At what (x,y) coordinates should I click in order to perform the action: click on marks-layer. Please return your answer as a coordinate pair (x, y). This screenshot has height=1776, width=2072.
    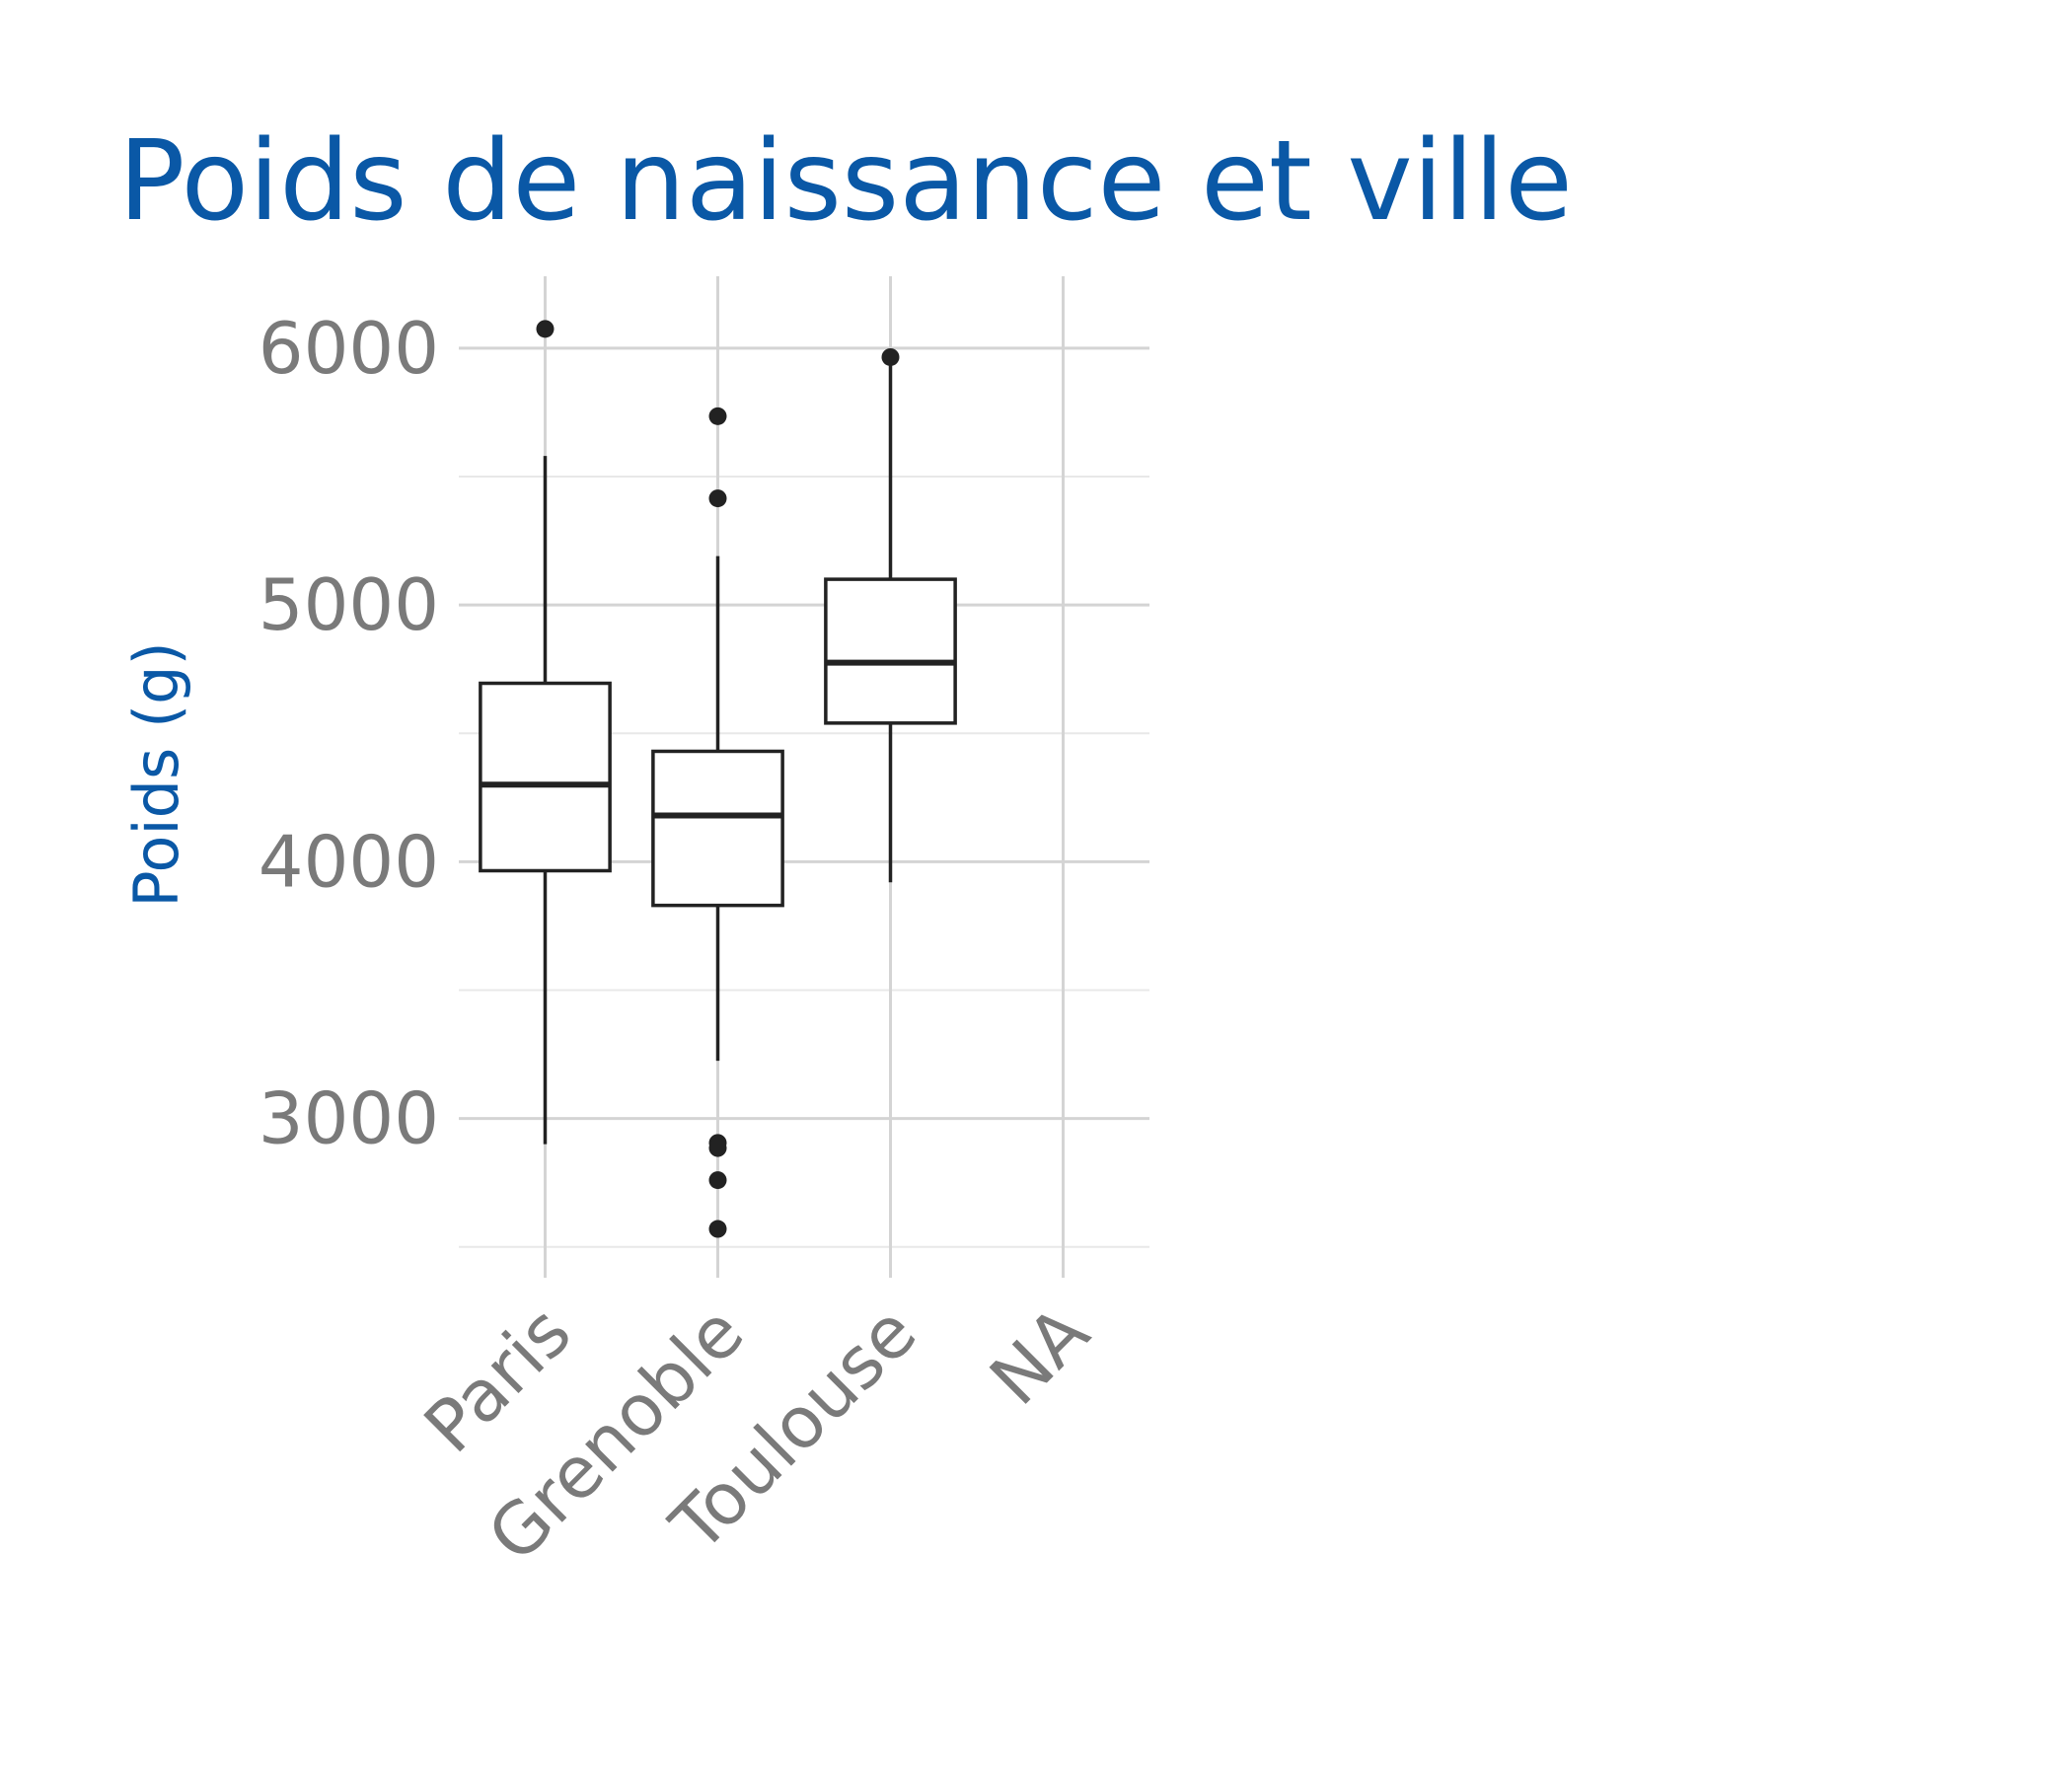
    Looking at the image, I should click on (718, 779).